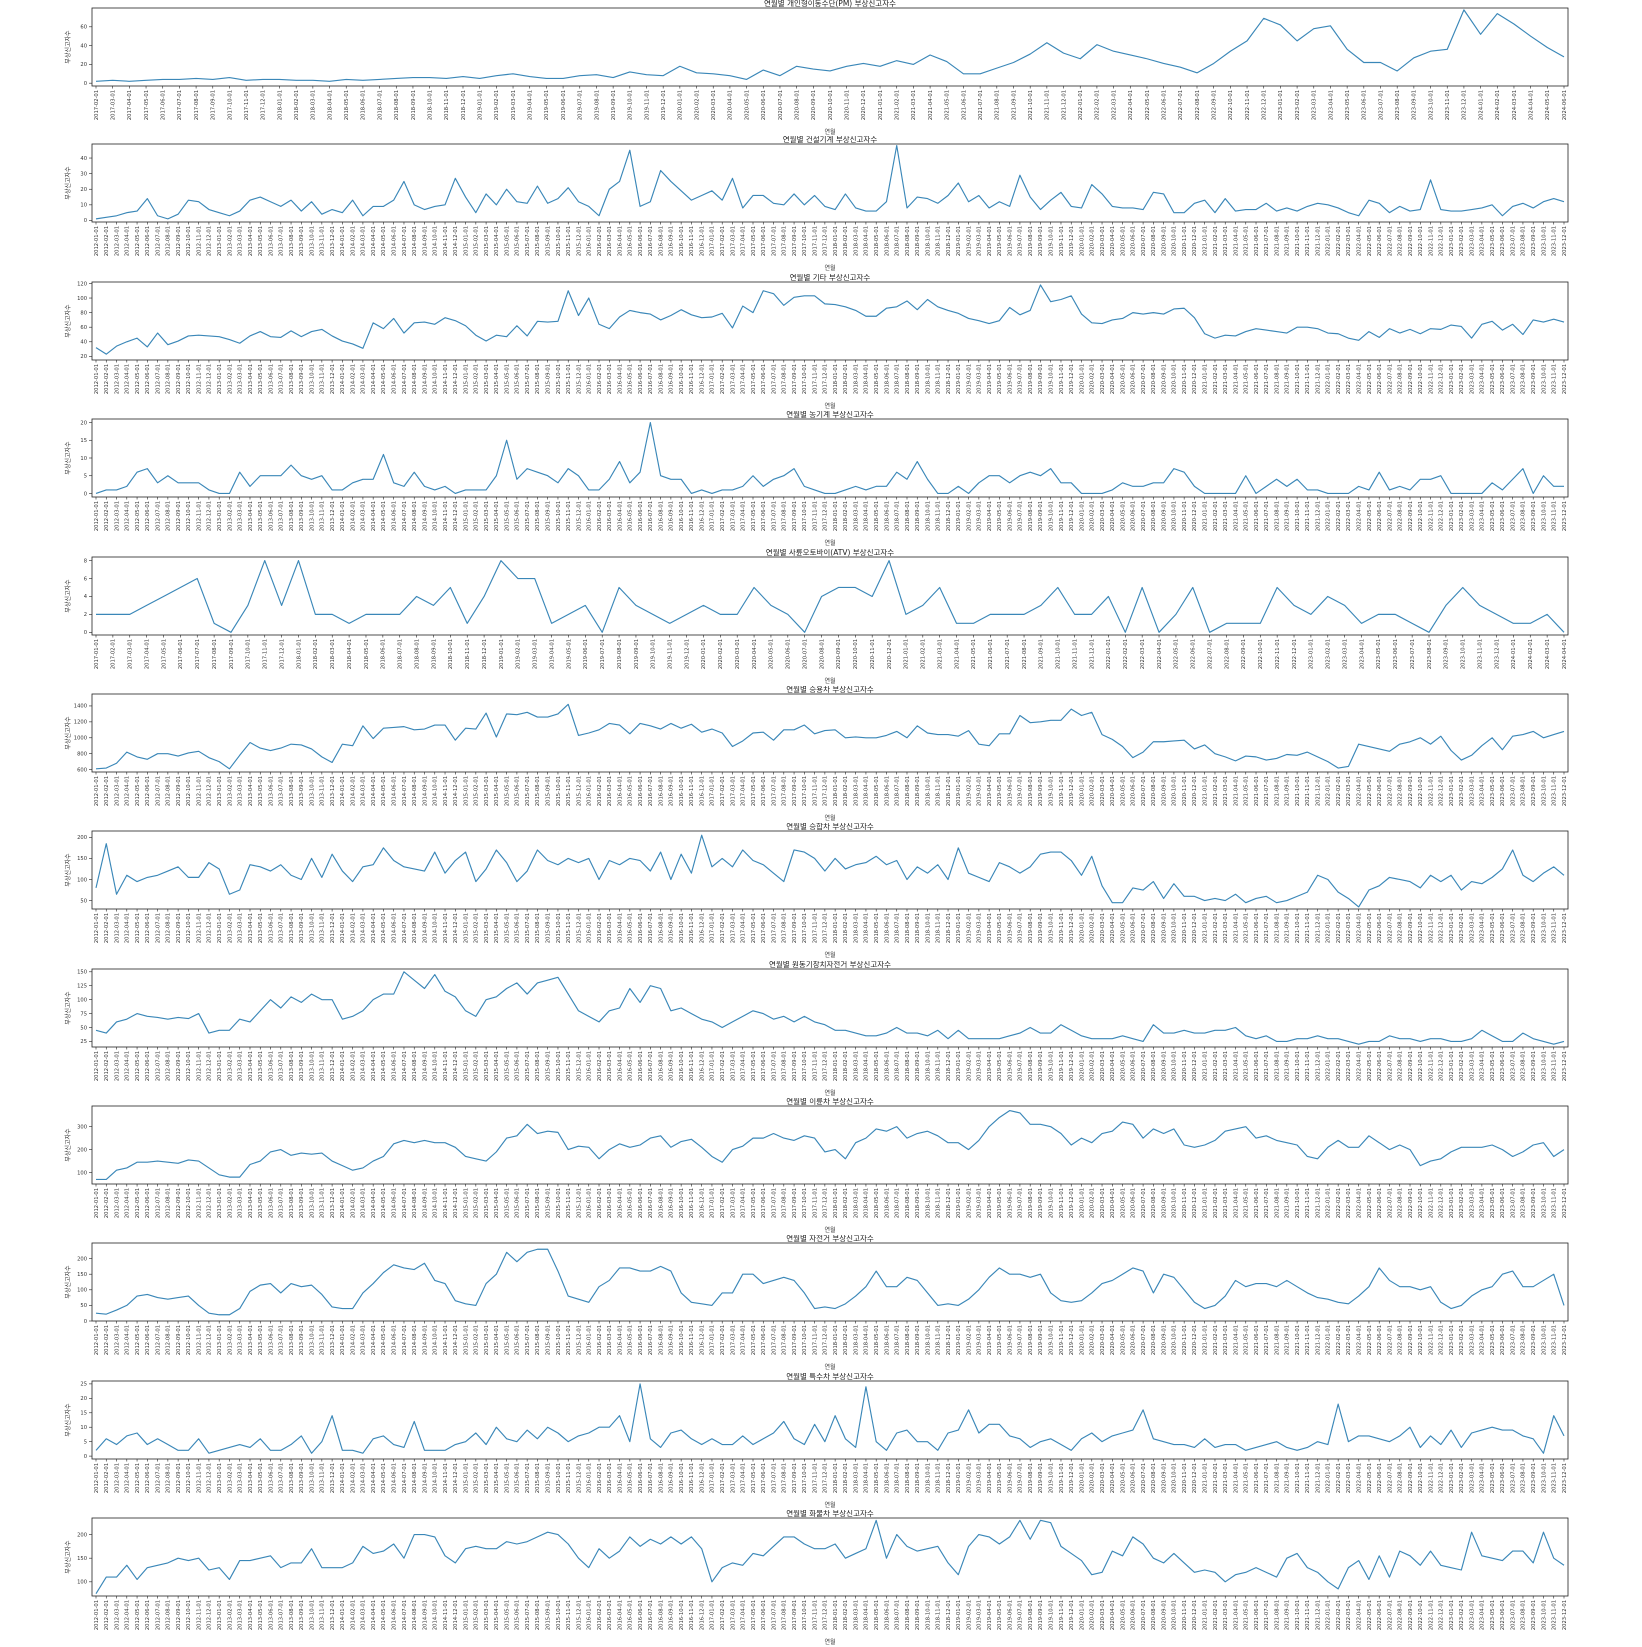 The width and height of the screenshot is (1642, 1647). What do you see at coordinates (1042, 654) in the screenshot?
I see `x-tick-label: 2021-09-01` at bounding box center [1042, 654].